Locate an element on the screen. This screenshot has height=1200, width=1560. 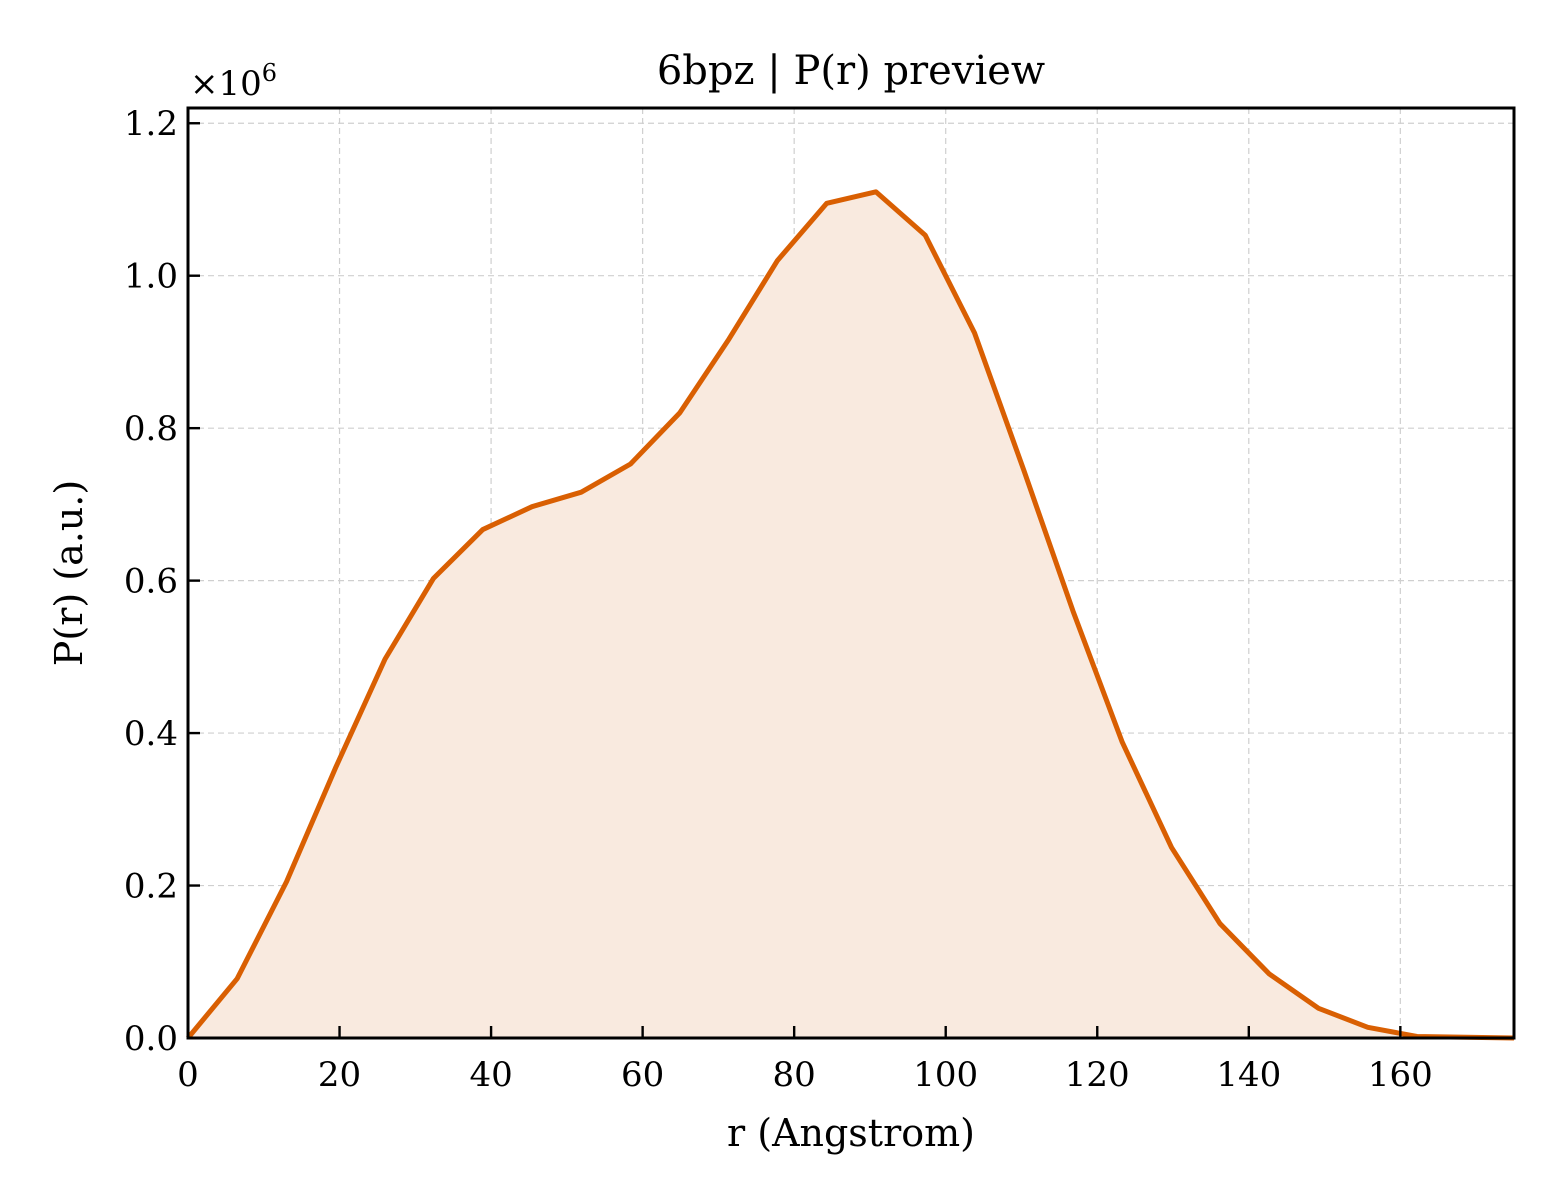
x-tick-label: 60 is located at coordinates (642, 1075).